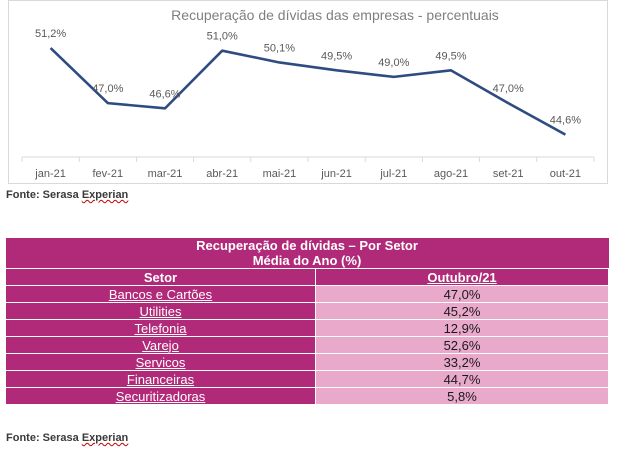  I want to click on table-row: Servicos 33,2%, so click(307, 362).